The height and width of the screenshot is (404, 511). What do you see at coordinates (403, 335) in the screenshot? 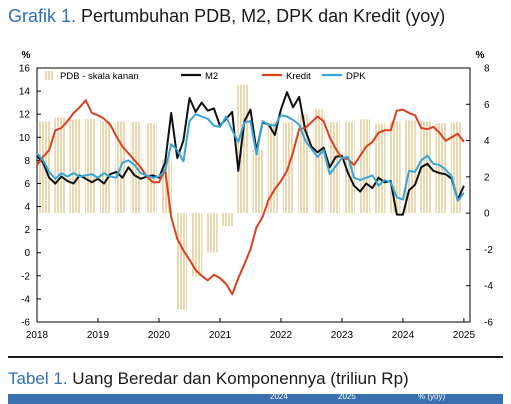
I see `x-tick-label: 2024` at bounding box center [403, 335].